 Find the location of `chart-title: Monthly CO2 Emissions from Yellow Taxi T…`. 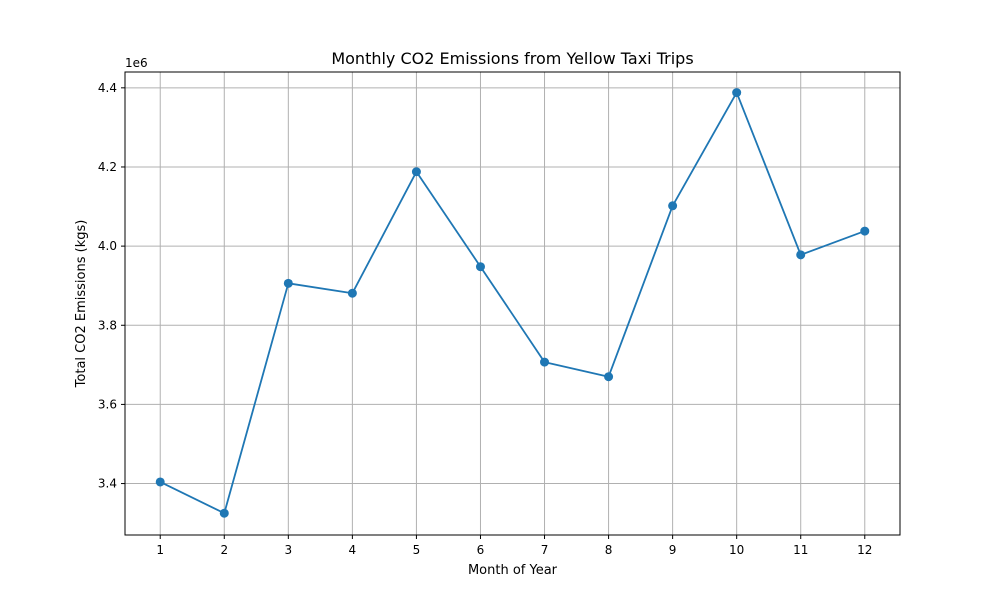

chart-title: Monthly CO2 Emissions from Yellow Taxi T… is located at coordinates (512, 58).